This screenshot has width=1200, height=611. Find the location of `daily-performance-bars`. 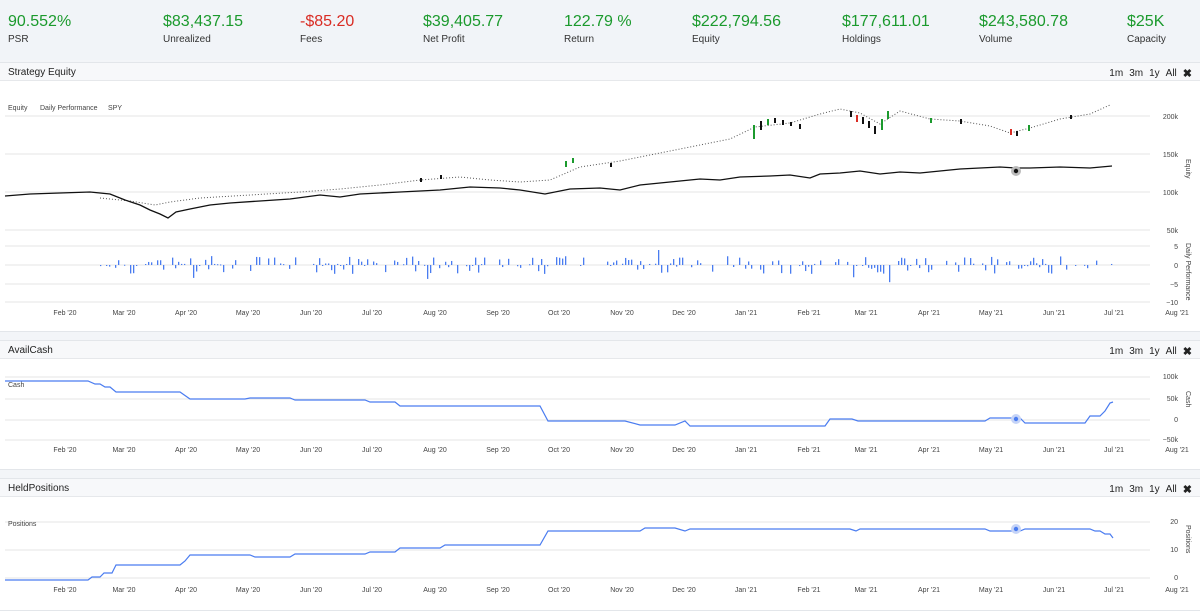

daily-performance-bars is located at coordinates (606, 266).